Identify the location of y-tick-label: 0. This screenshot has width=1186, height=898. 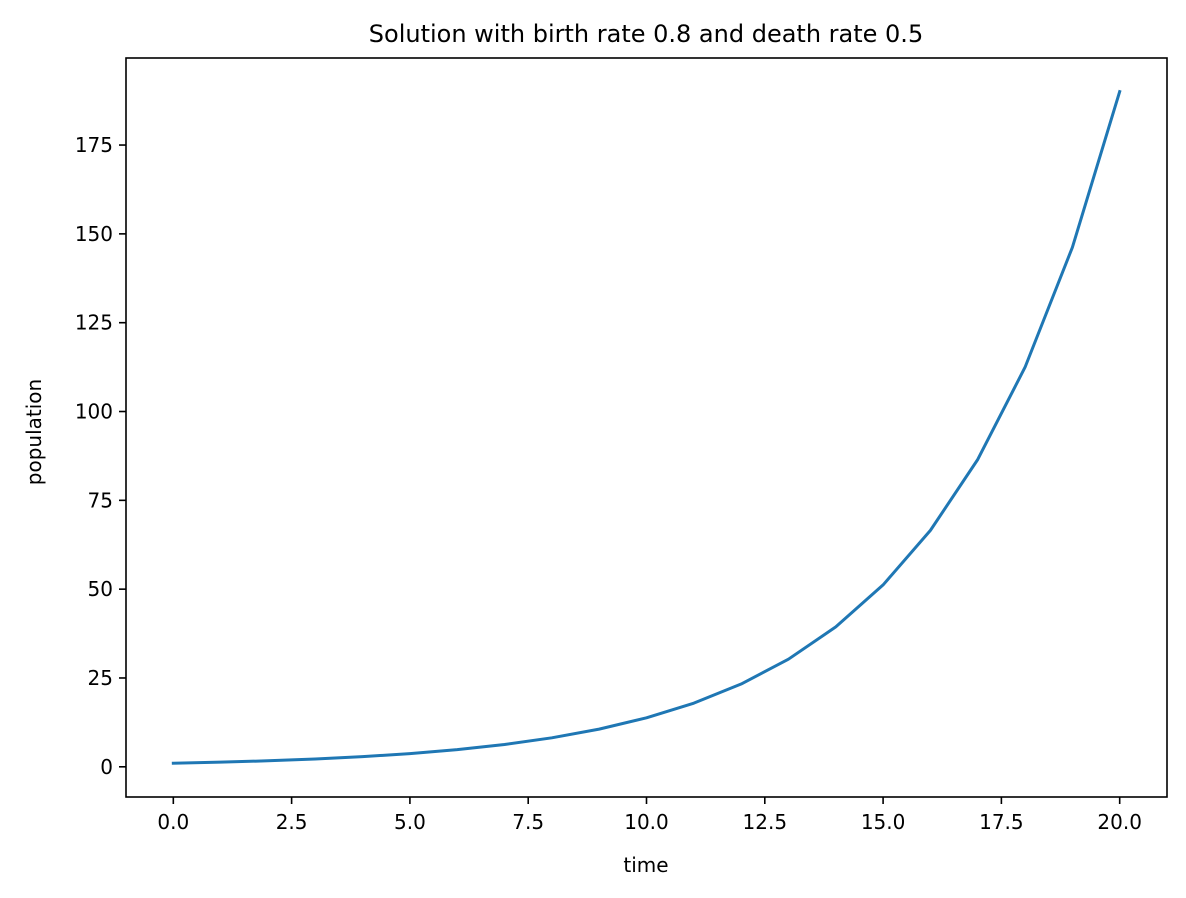
(106, 767).